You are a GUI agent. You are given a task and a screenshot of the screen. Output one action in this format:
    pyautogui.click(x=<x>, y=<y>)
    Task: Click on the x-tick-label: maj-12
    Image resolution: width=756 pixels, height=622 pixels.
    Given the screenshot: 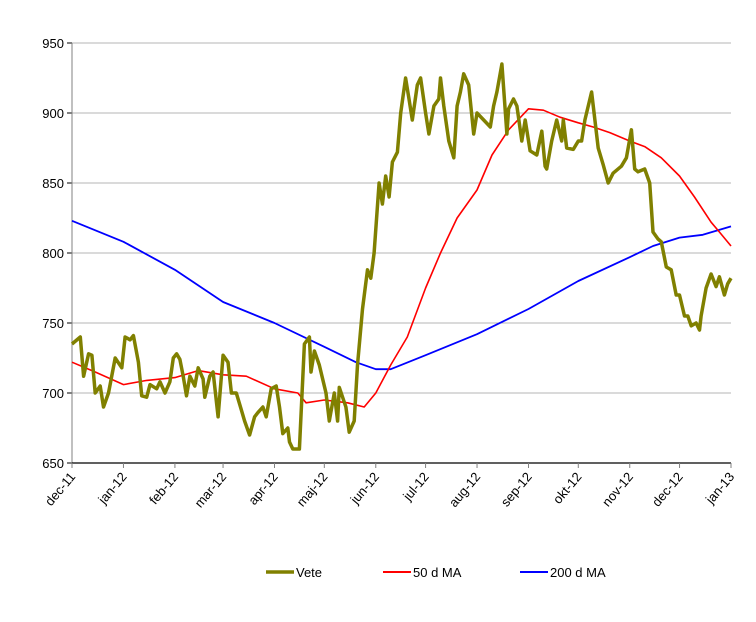 What is the action you would take?
    pyautogui.click(x=312, y=489)
    